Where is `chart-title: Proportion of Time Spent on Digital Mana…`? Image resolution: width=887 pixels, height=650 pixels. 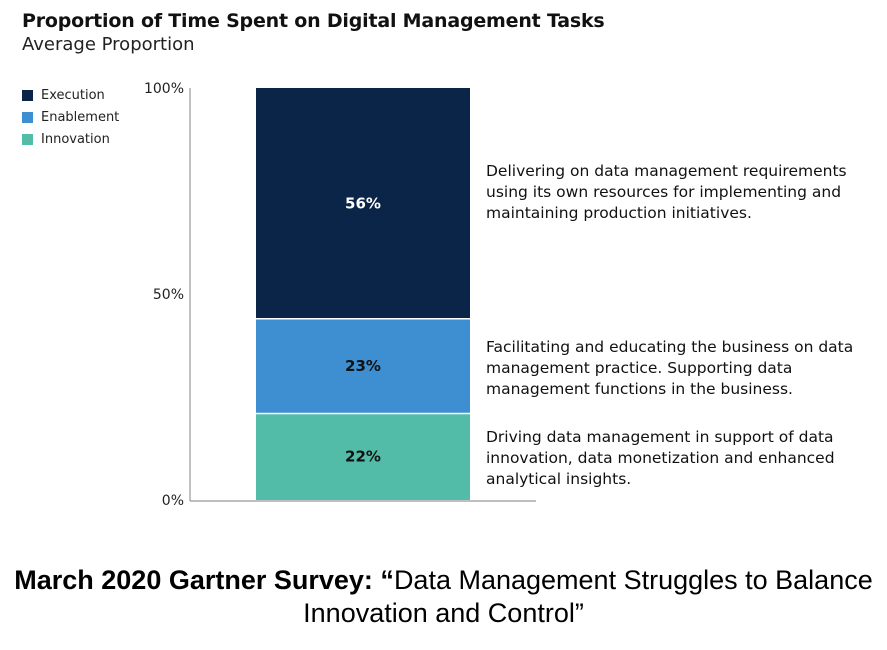 chart-title: Proportion of Time Spent on Digital Mana… is located at coordinates (313, 21).